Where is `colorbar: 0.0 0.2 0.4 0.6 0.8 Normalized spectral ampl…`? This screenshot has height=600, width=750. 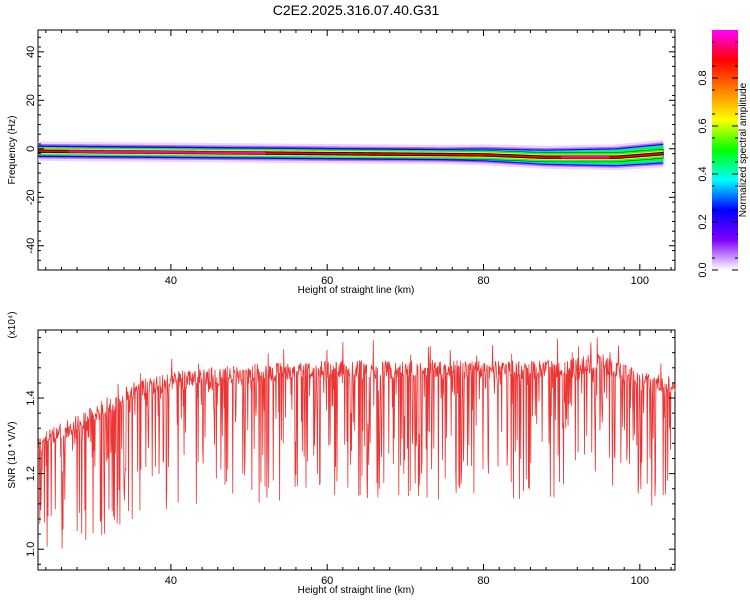 colorbar: 0.0 0.2 0.4 0.6 0.8 Normalized spectral ampl… is located at coordinates (723, 154).